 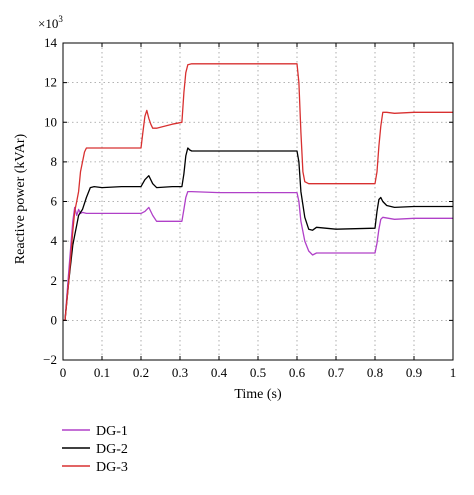 I want to click on y-tick-label: 14, so click(x=51, y=42).